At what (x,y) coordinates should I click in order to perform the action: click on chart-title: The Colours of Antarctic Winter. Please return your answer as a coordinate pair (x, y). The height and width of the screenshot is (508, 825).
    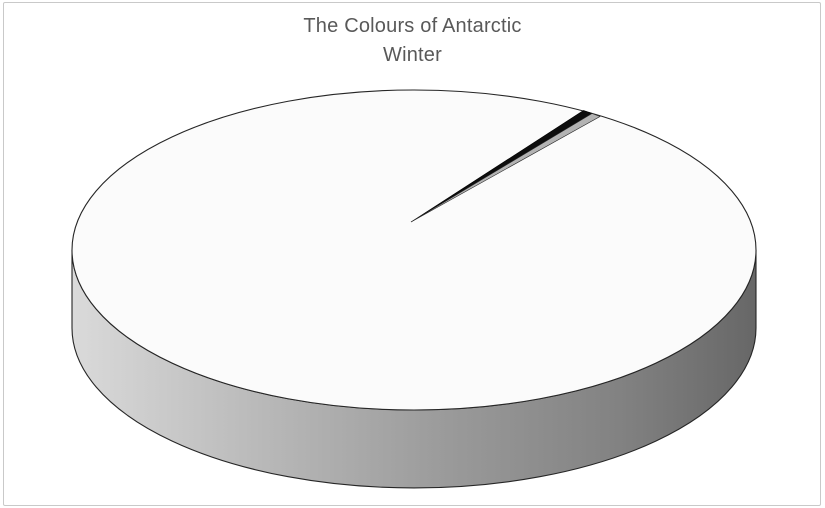
    Looking at the image, I should click on (412, 41).